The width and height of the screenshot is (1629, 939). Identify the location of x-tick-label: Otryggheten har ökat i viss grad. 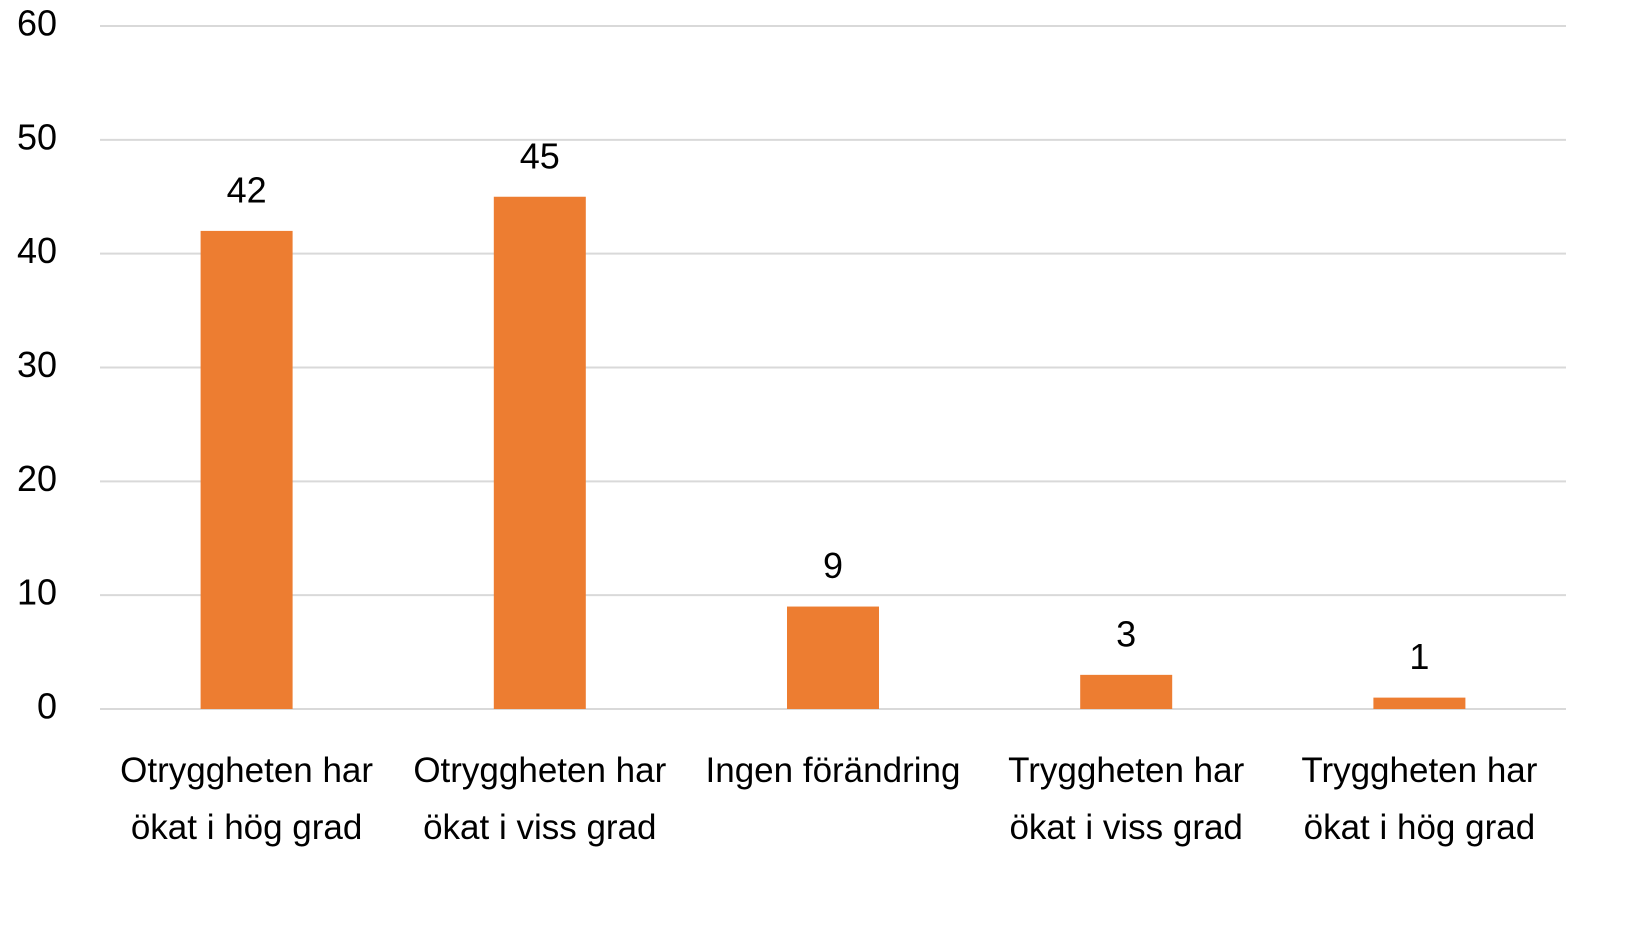
(540, 799).